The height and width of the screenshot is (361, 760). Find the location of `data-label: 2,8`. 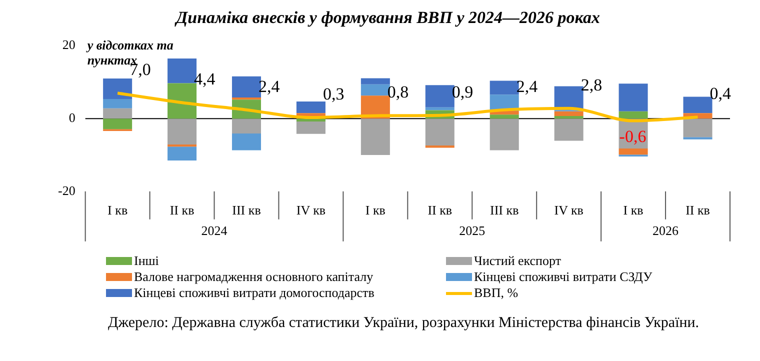

data-label: 2,8 is located at coordinates (591, 84).